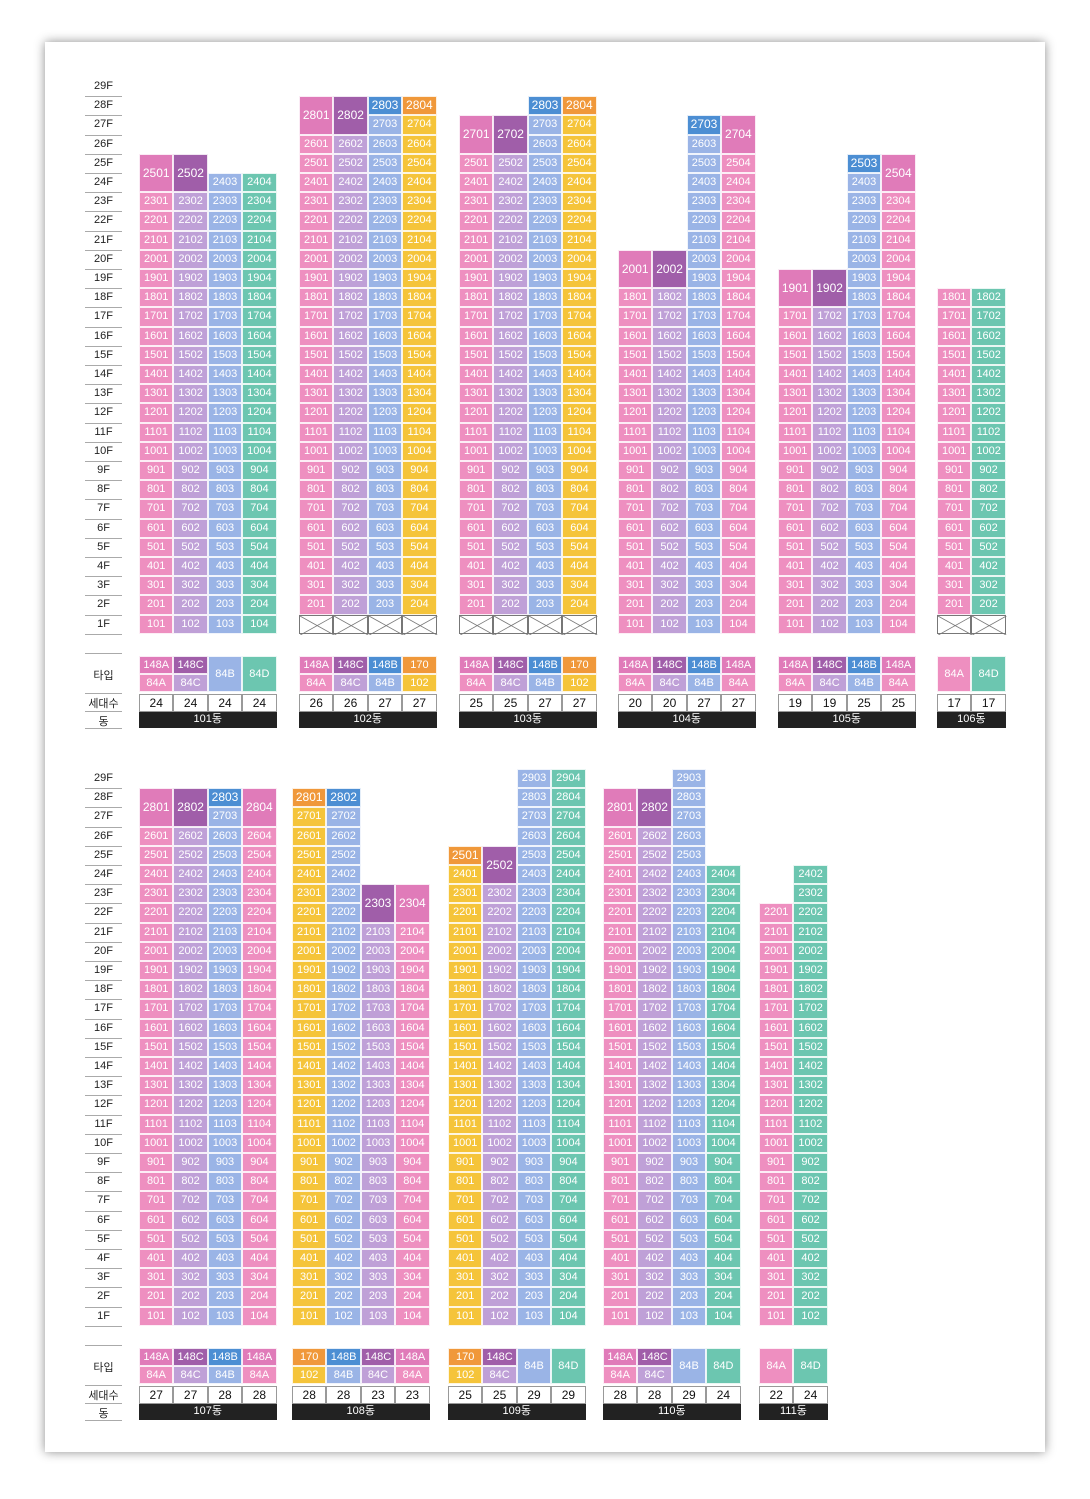 This screenshot has height=1499, width=1090. What do you see at coordinates (738, 682) in the screenshot?
I see `type-unit-chip: 84A` at bounding box center [738, 682].